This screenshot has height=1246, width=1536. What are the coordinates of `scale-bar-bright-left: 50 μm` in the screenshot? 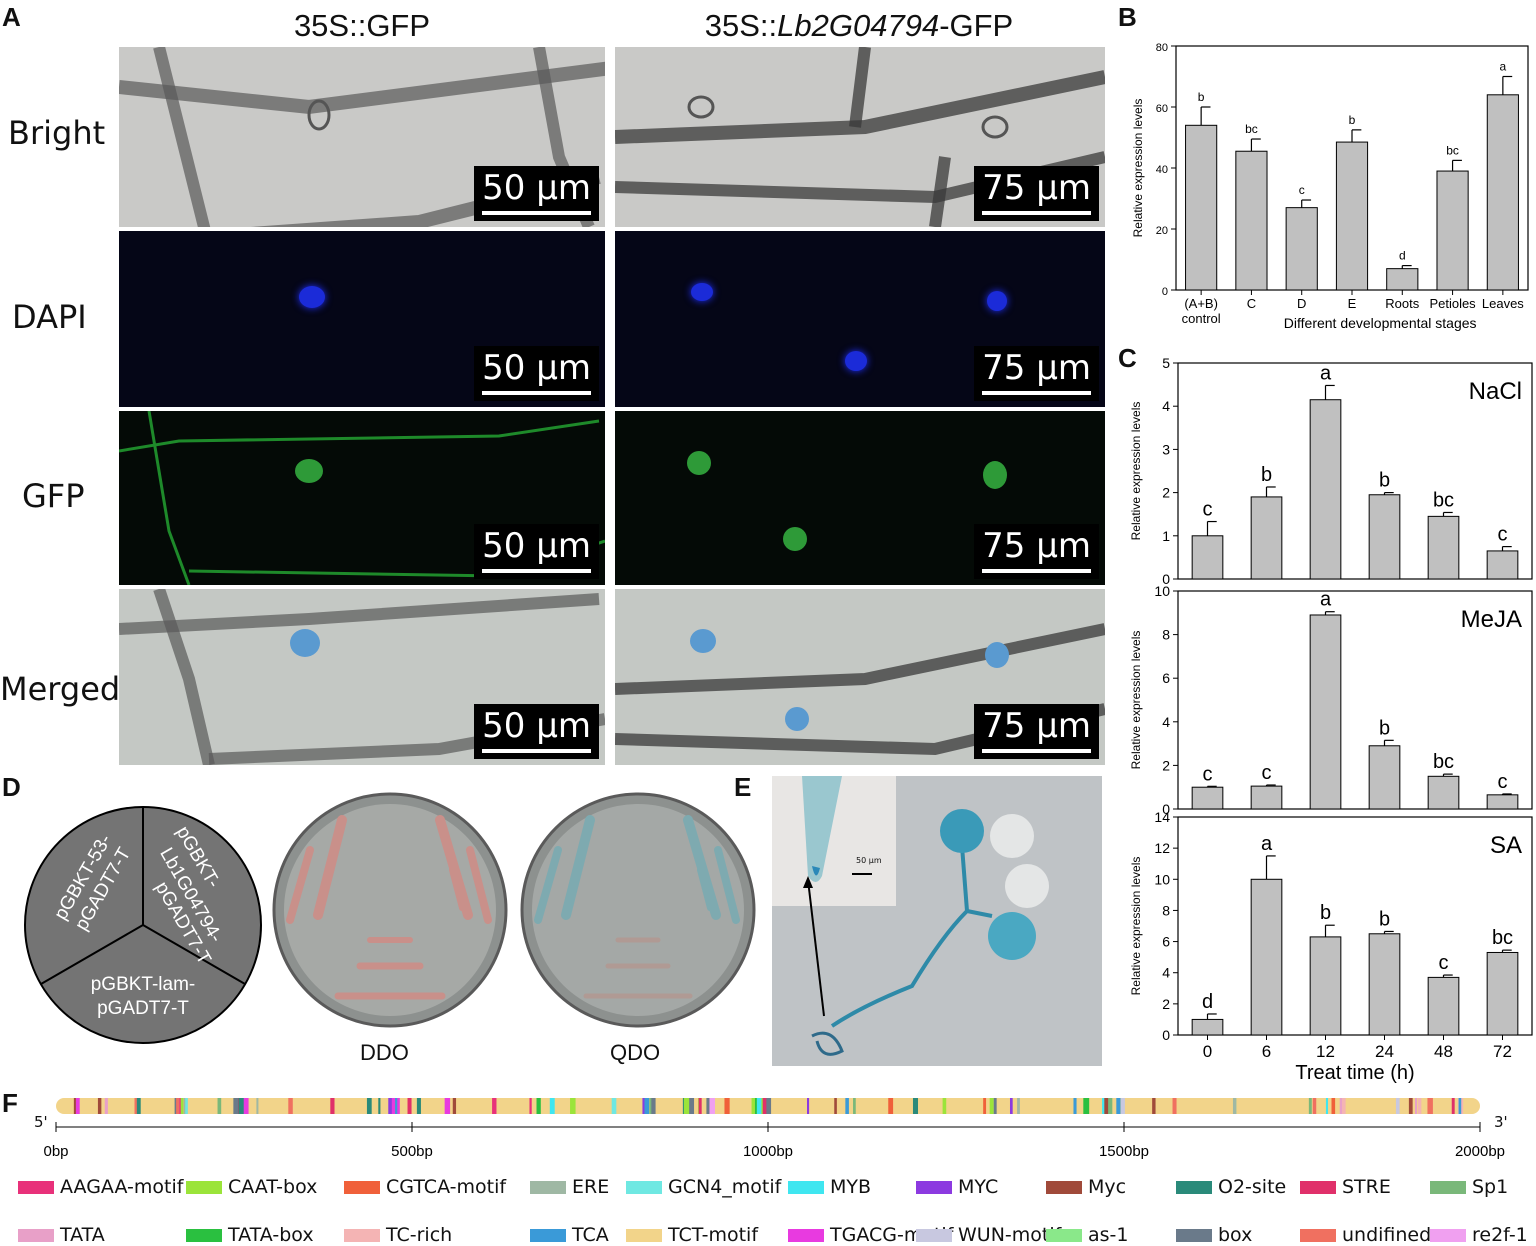 It's located at (536, 193).